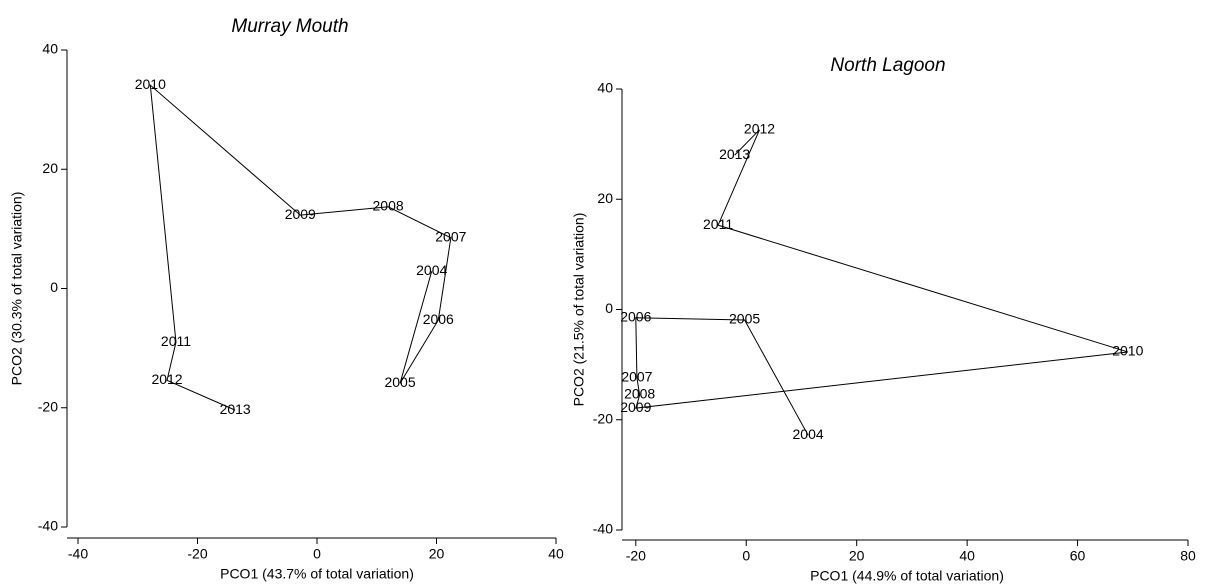 The width and height of the screenshot is (1207, 587). I want to click on trajectory-line, so click(300, 247).